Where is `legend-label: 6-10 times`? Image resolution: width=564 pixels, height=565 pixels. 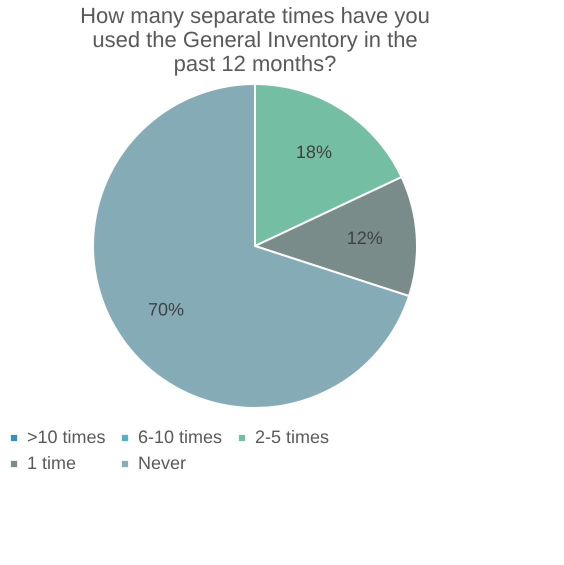 legend-label: 6-10 times is located at coordinates (180, 437).